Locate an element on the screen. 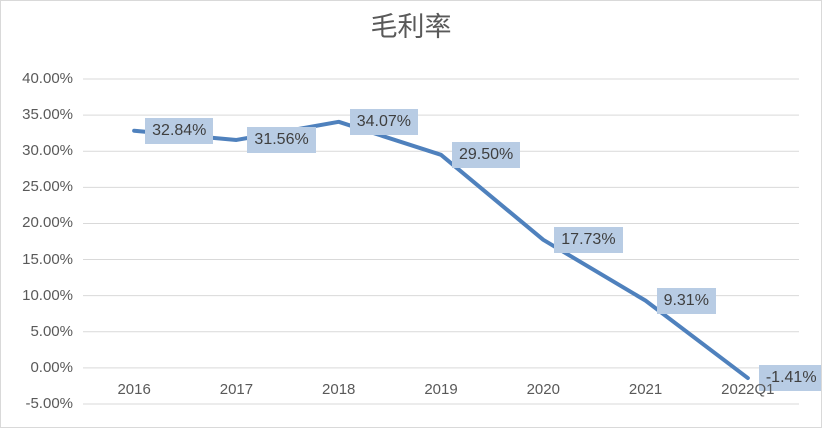  data-label: 9.31% is located at coordinates (686, 300).